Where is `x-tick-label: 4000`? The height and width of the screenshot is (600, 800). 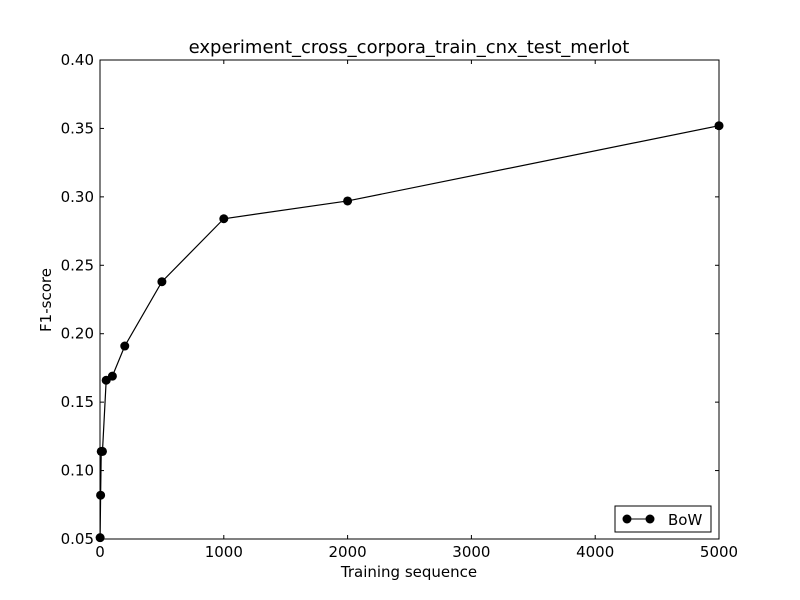 x-tick-label: 4000 is located at coordinates (595, 552).